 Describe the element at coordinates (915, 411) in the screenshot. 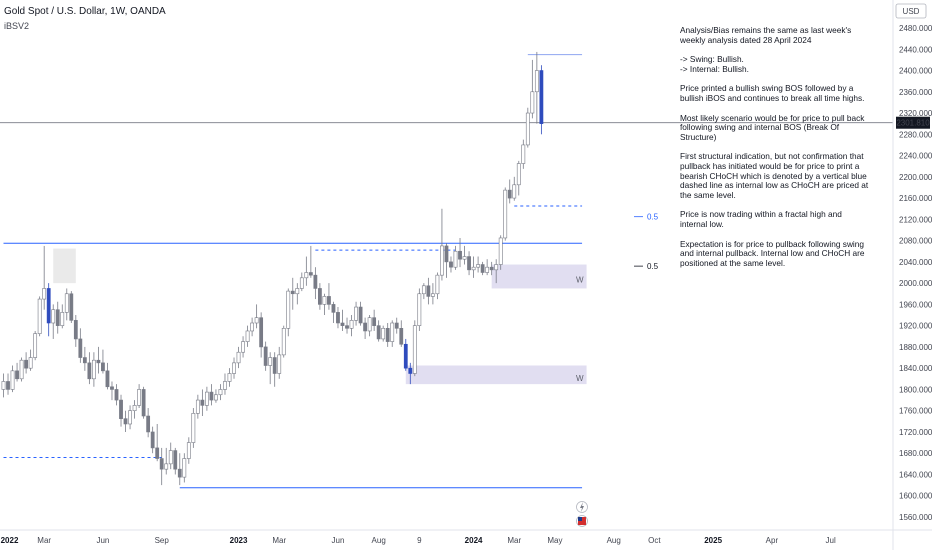

I see `price-tick-label: 1760.000` at that location.